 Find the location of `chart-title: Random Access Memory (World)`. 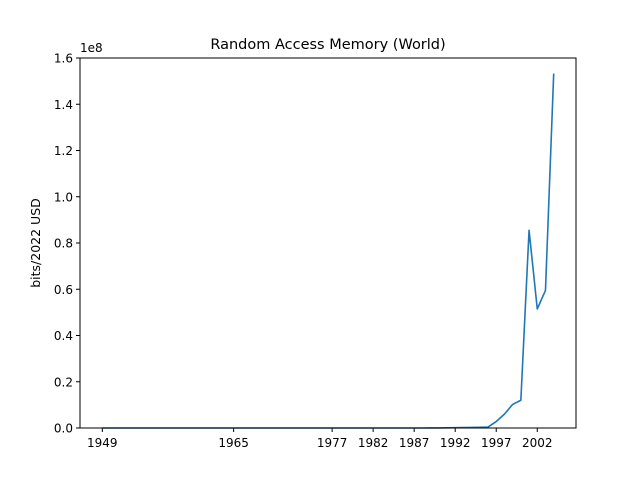

chart-title: Random Access Memory (World) is located at coordinates (327, 45).